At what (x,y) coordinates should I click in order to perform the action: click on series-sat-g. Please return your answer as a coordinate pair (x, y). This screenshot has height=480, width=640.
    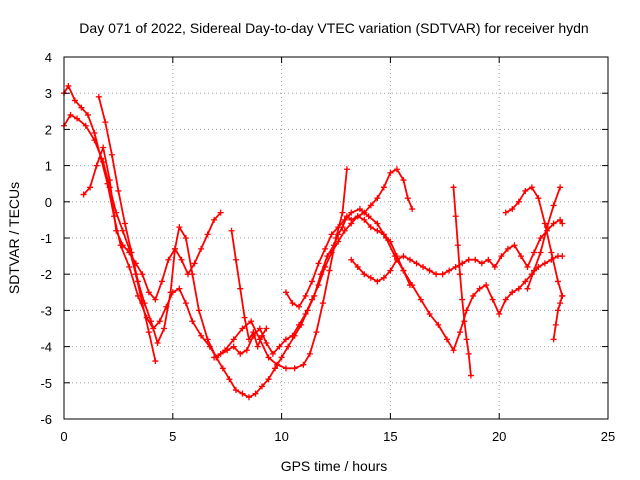
    Looking at the image, I should click on (424, 280).